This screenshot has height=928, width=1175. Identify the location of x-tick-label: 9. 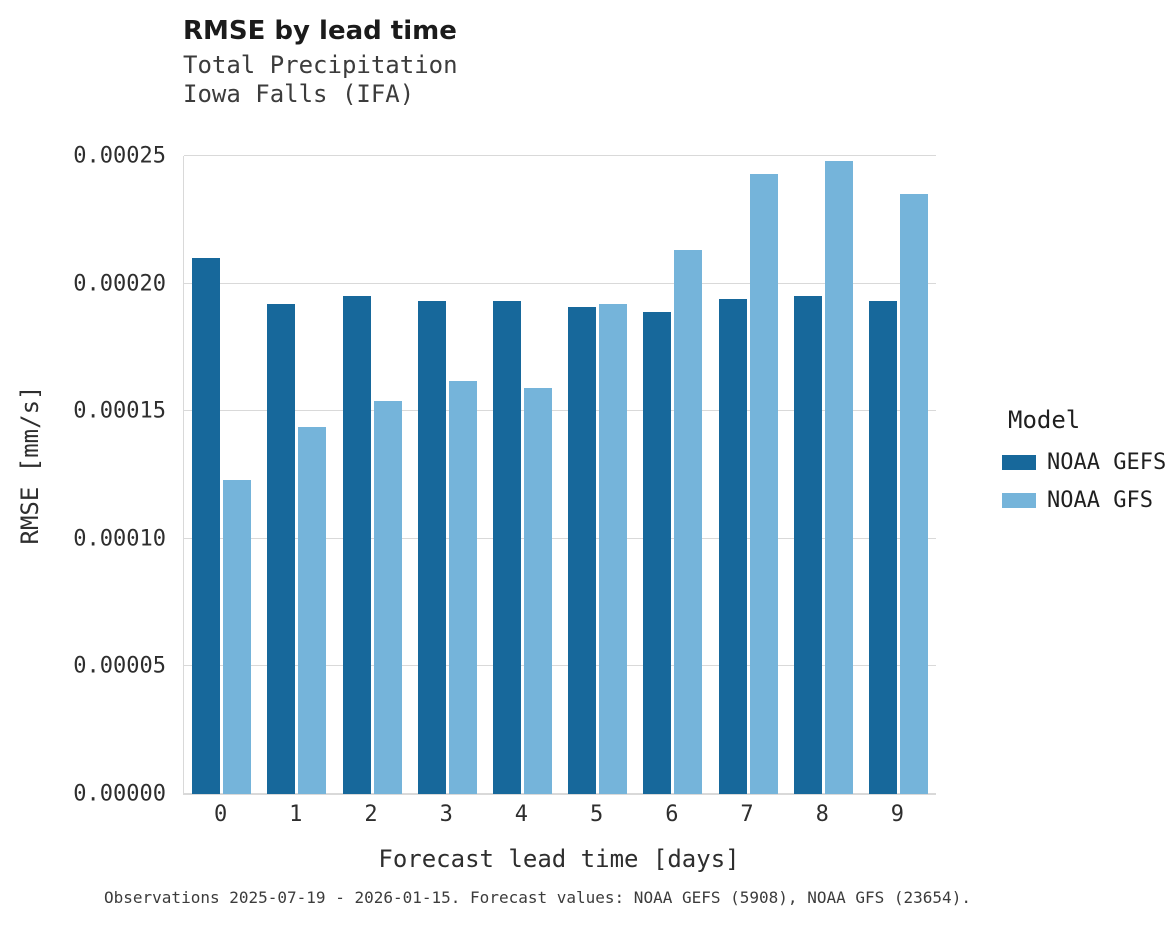
(897, 814).